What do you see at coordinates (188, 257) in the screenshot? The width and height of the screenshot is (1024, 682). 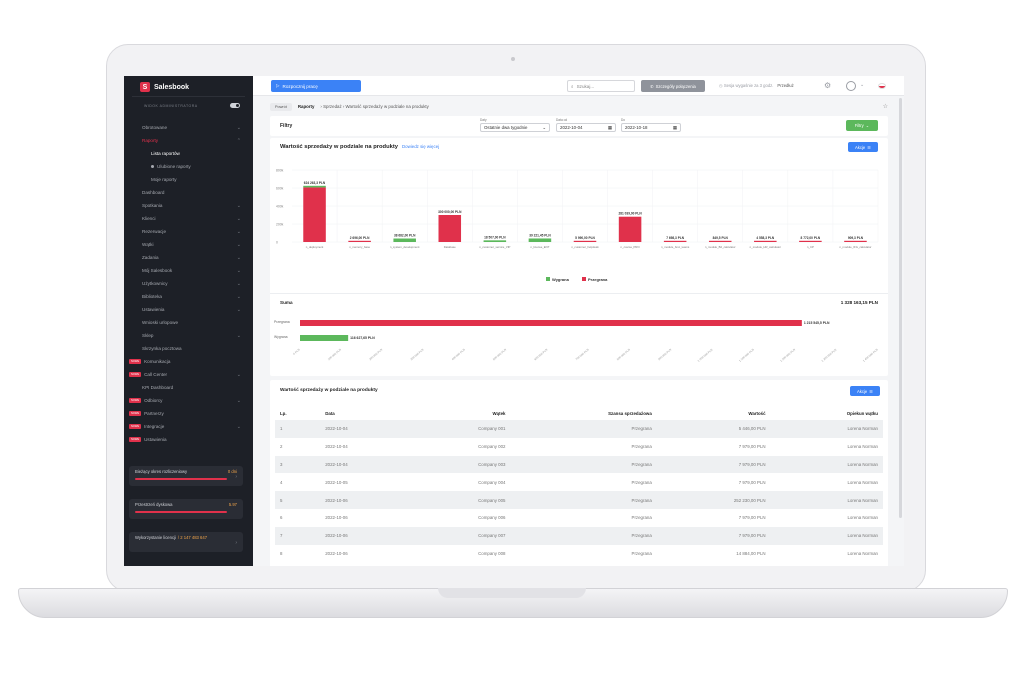 I see `sidebar-item: Zadania ⌄` at bounding box center [188, 257].